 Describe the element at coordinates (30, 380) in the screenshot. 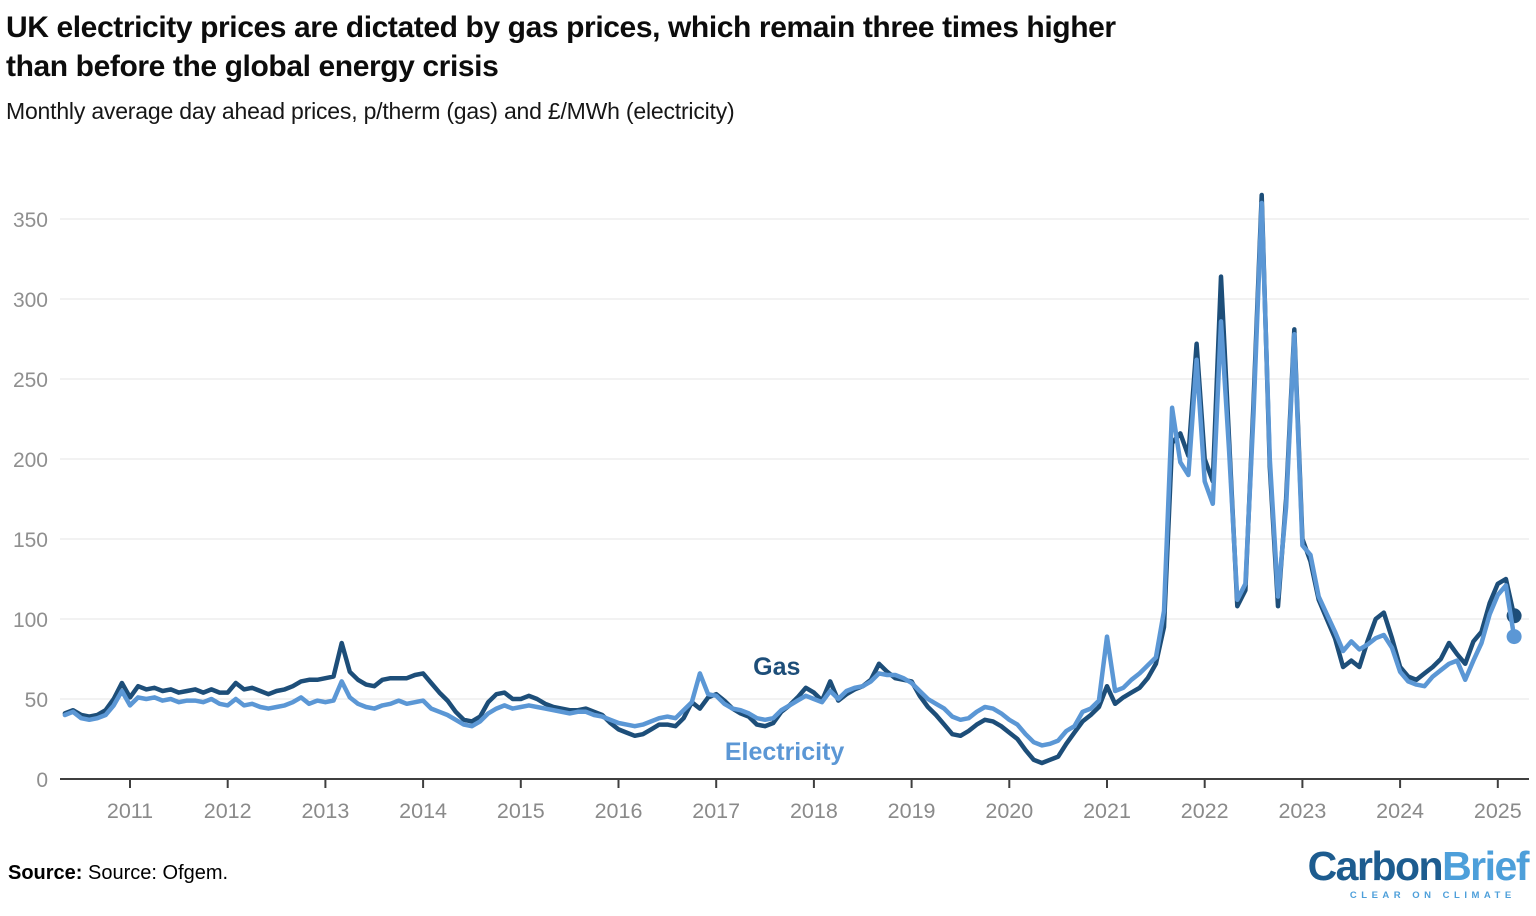

I see `y-tick-label: 250` at that location.